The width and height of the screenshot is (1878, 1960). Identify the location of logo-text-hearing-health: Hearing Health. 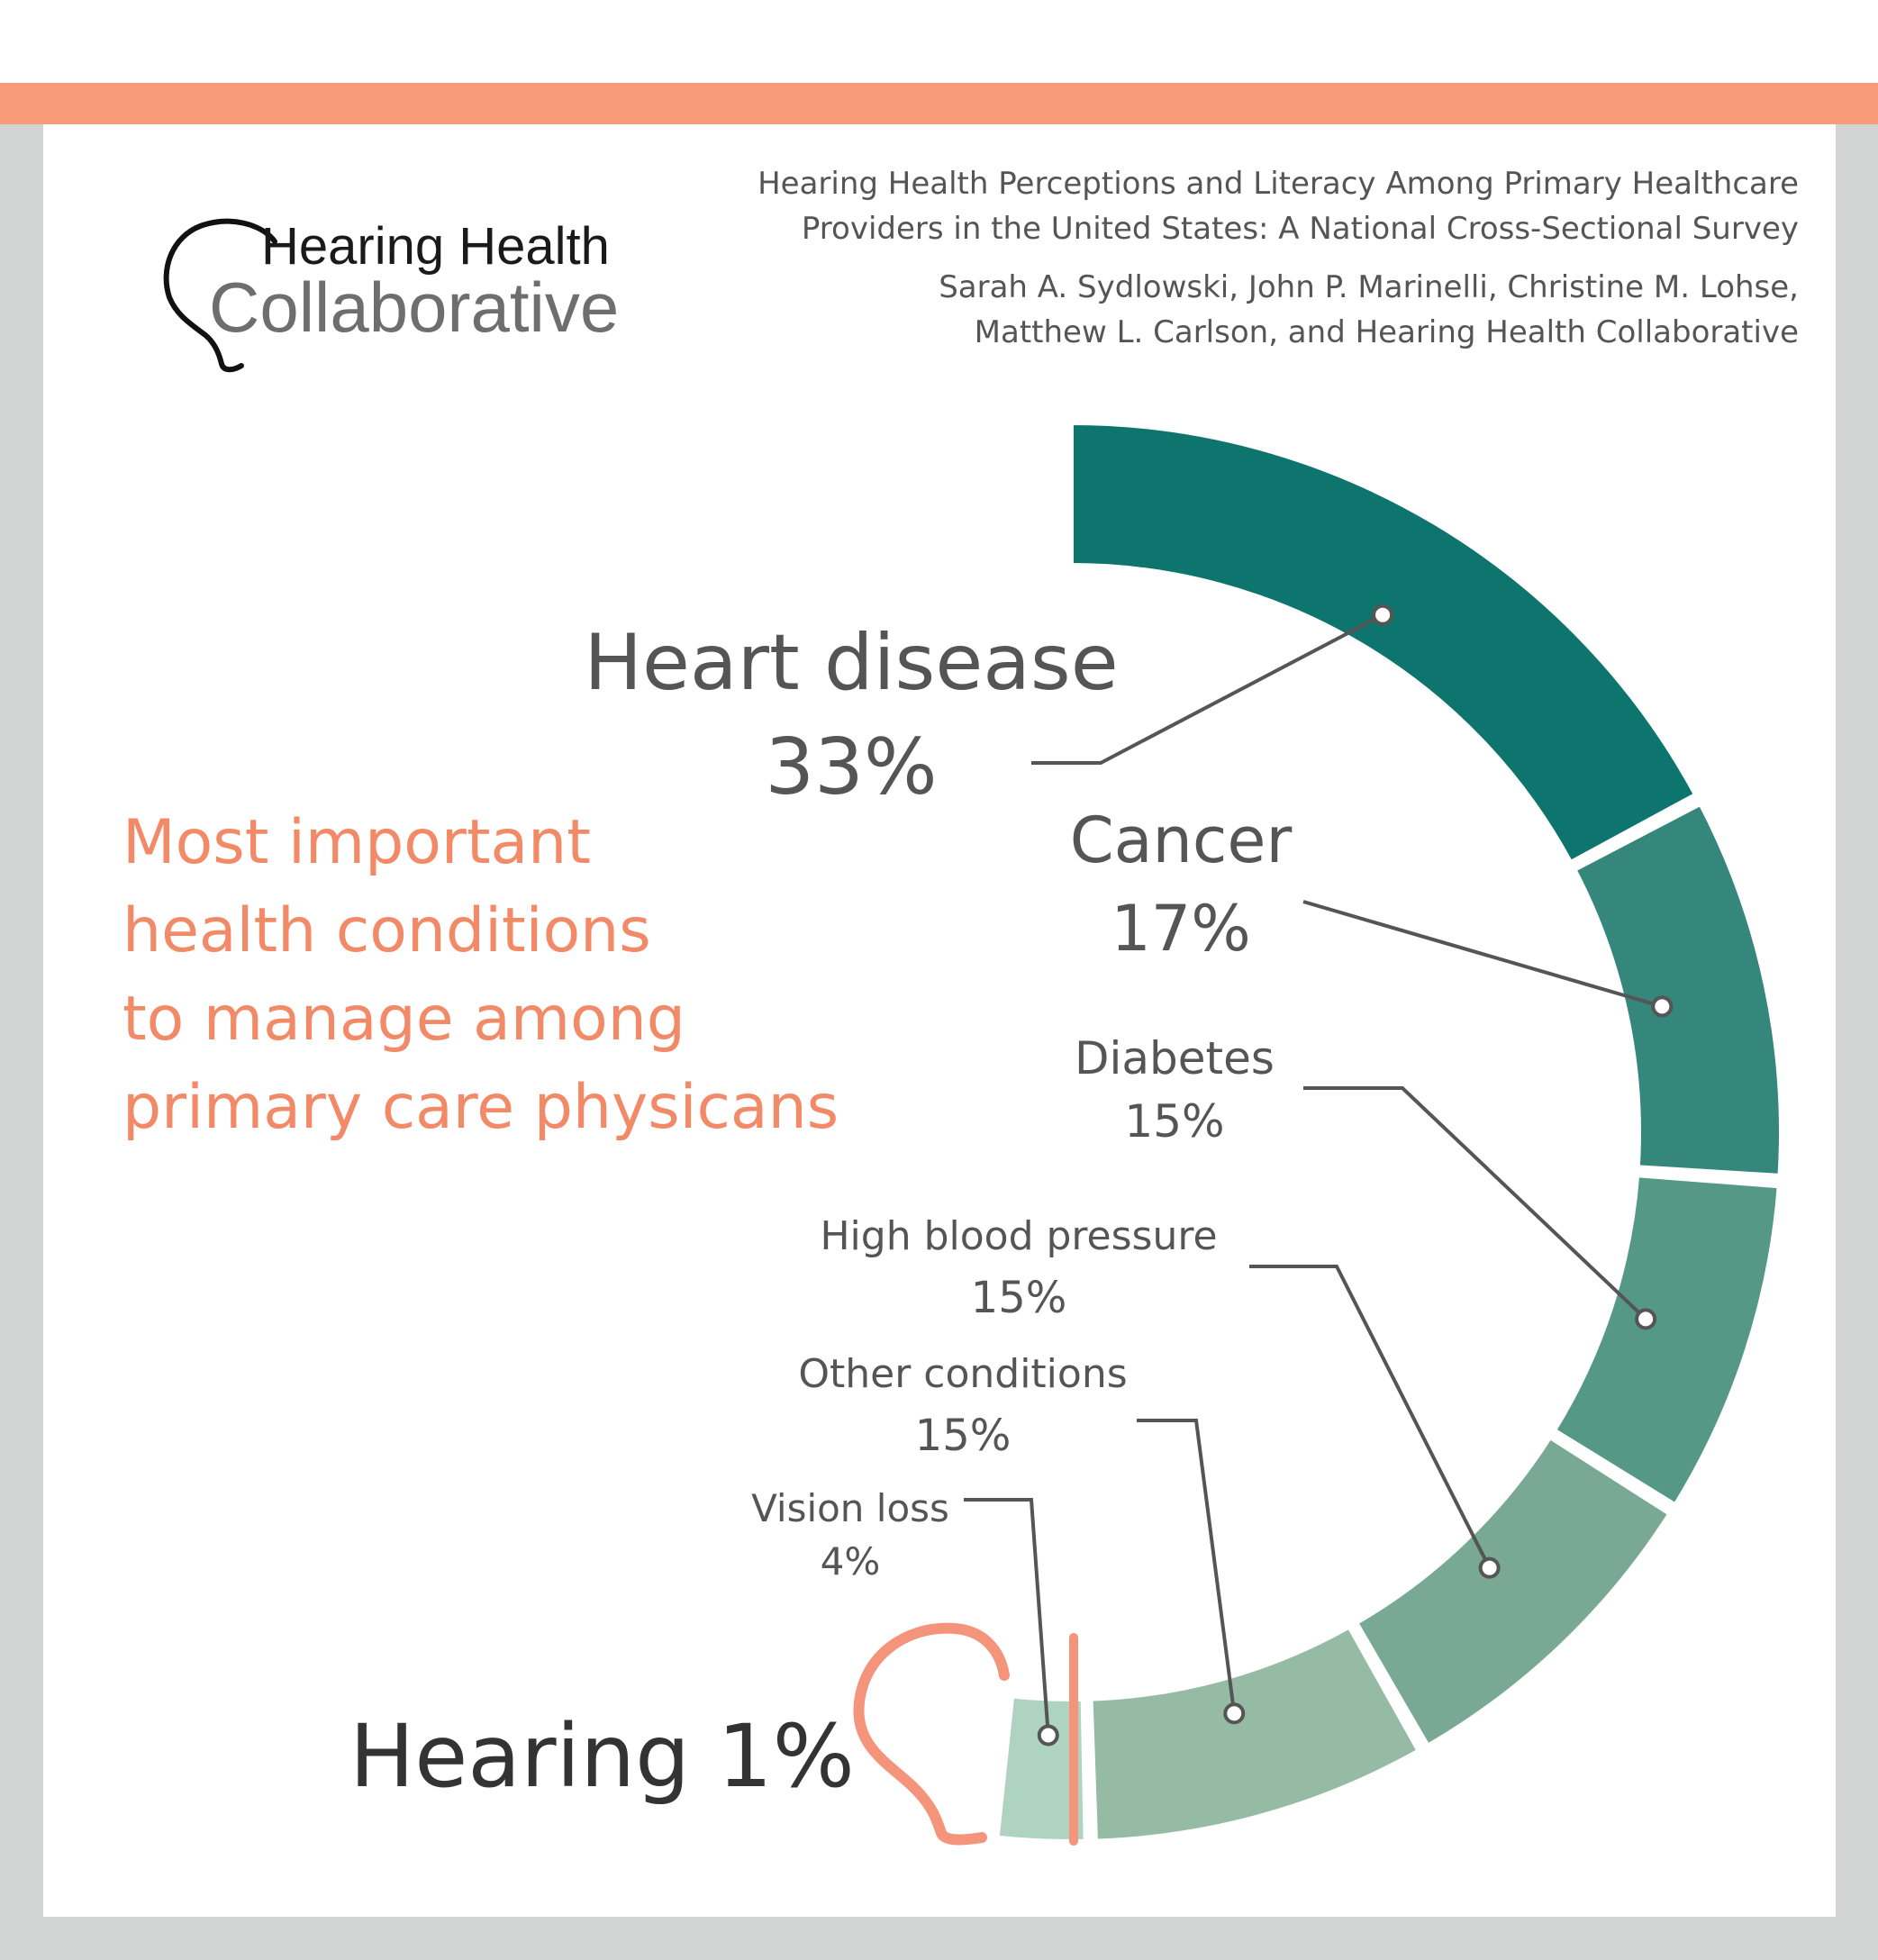
(435, 246).